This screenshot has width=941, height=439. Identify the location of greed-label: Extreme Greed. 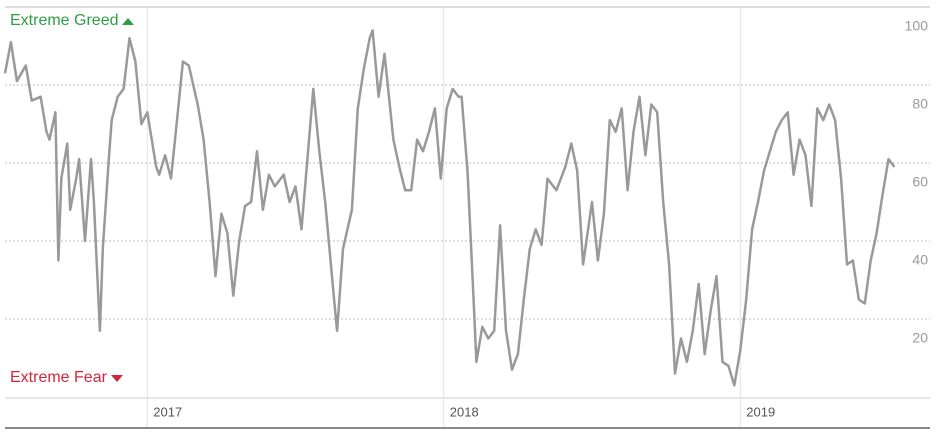
(72, 21).